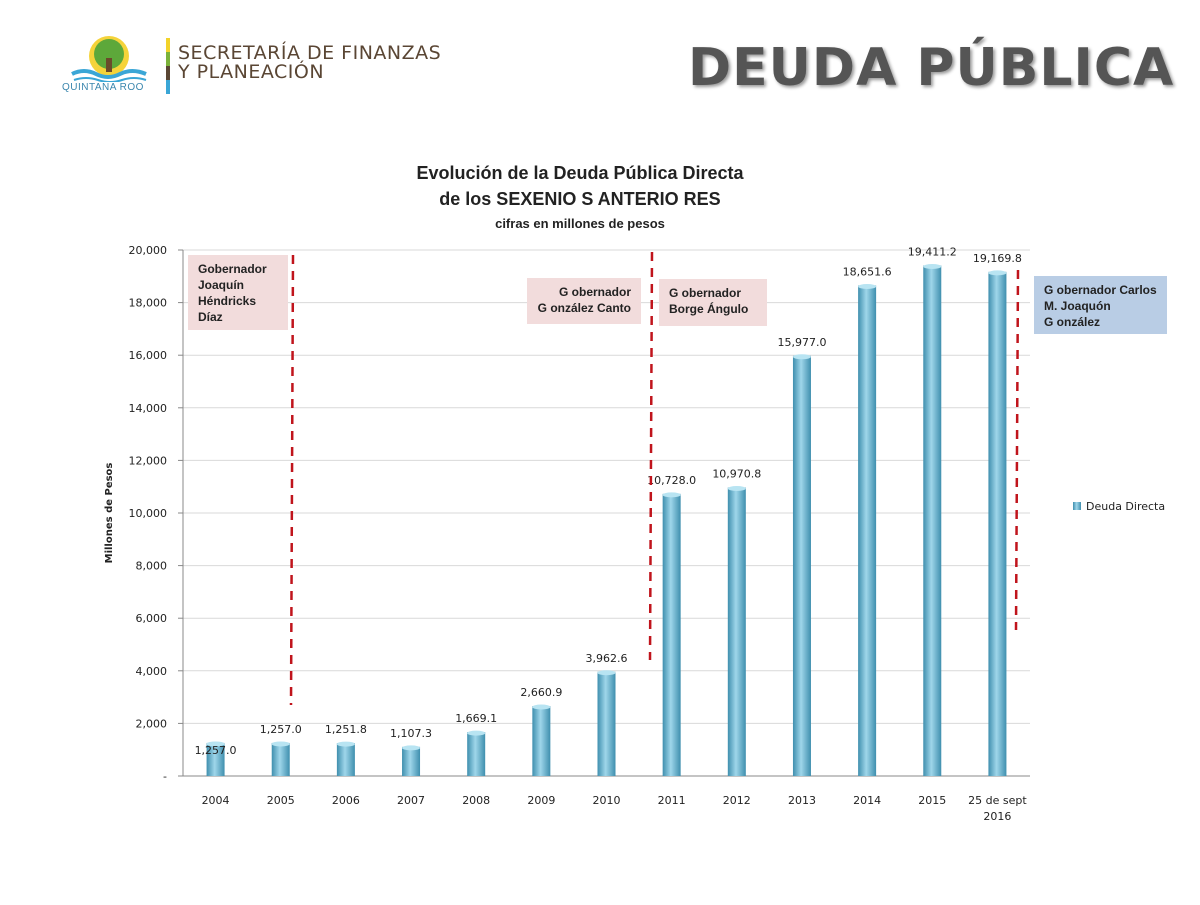 This screenshot has height=905, width=1200. What do you see at coordinates (148, 355) in the screenshot?
I see `y-tick-label: 16,000` at bounding box center [148, 355].